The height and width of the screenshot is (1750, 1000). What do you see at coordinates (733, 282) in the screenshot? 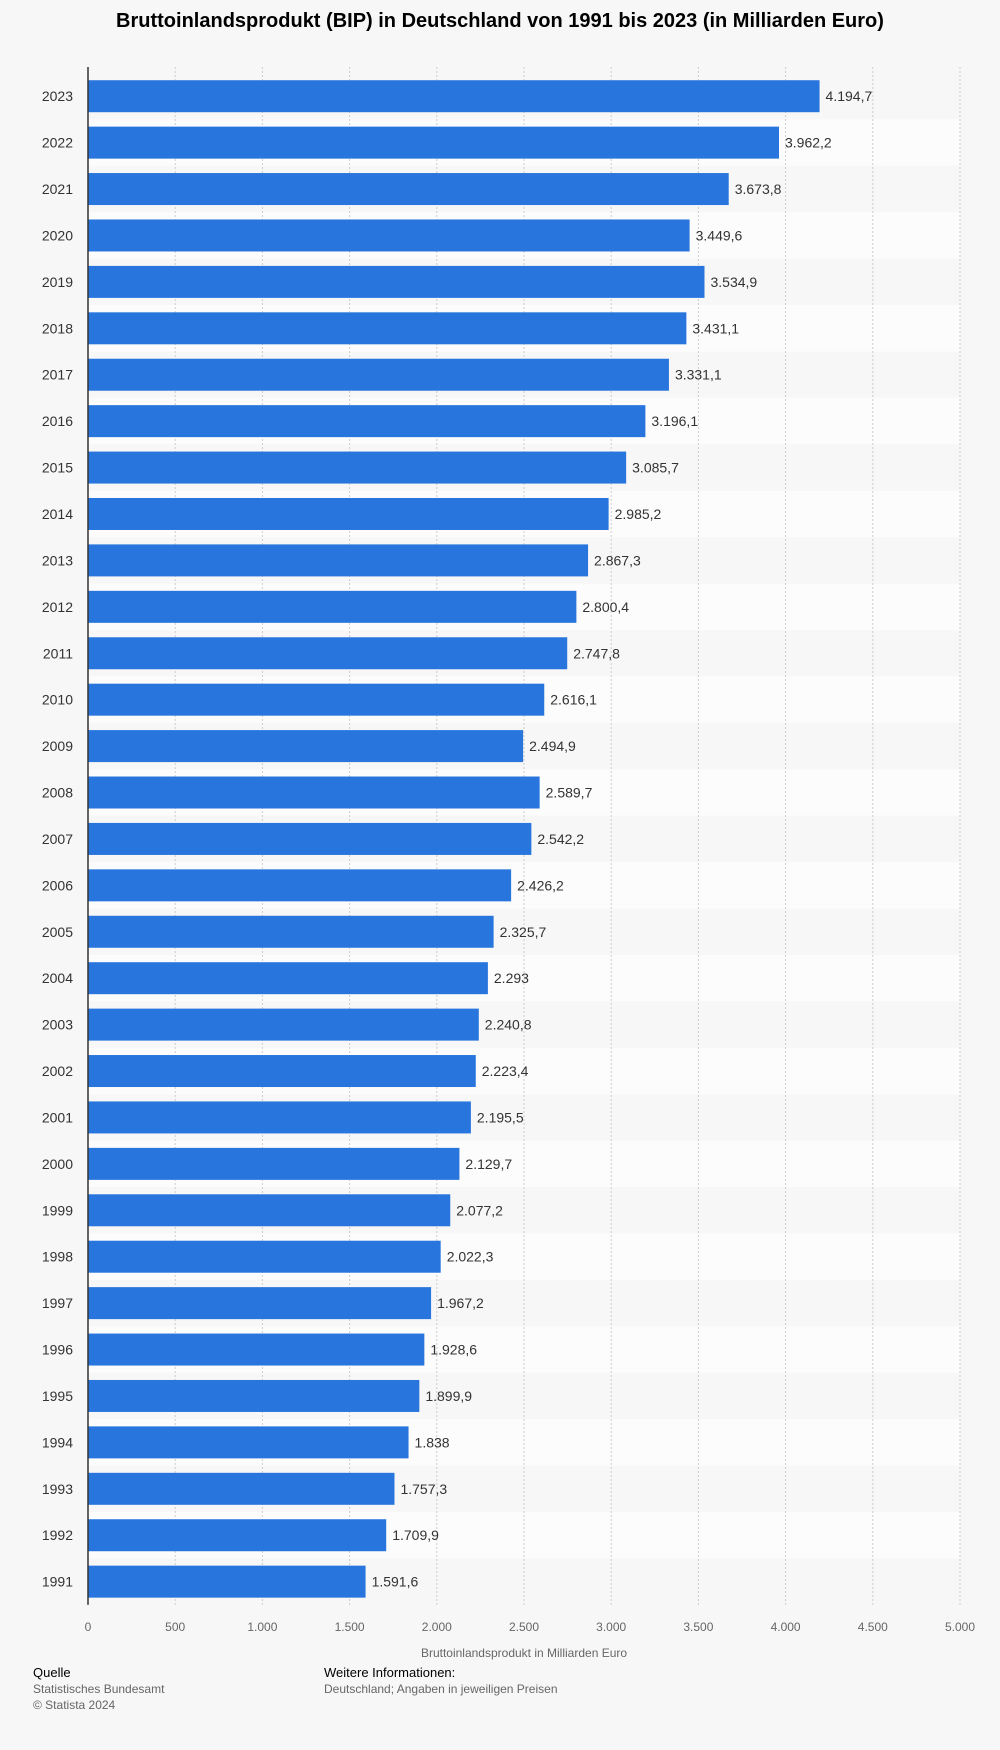
I see `value-label: 3.534,9` at bounding box center [733, 282].